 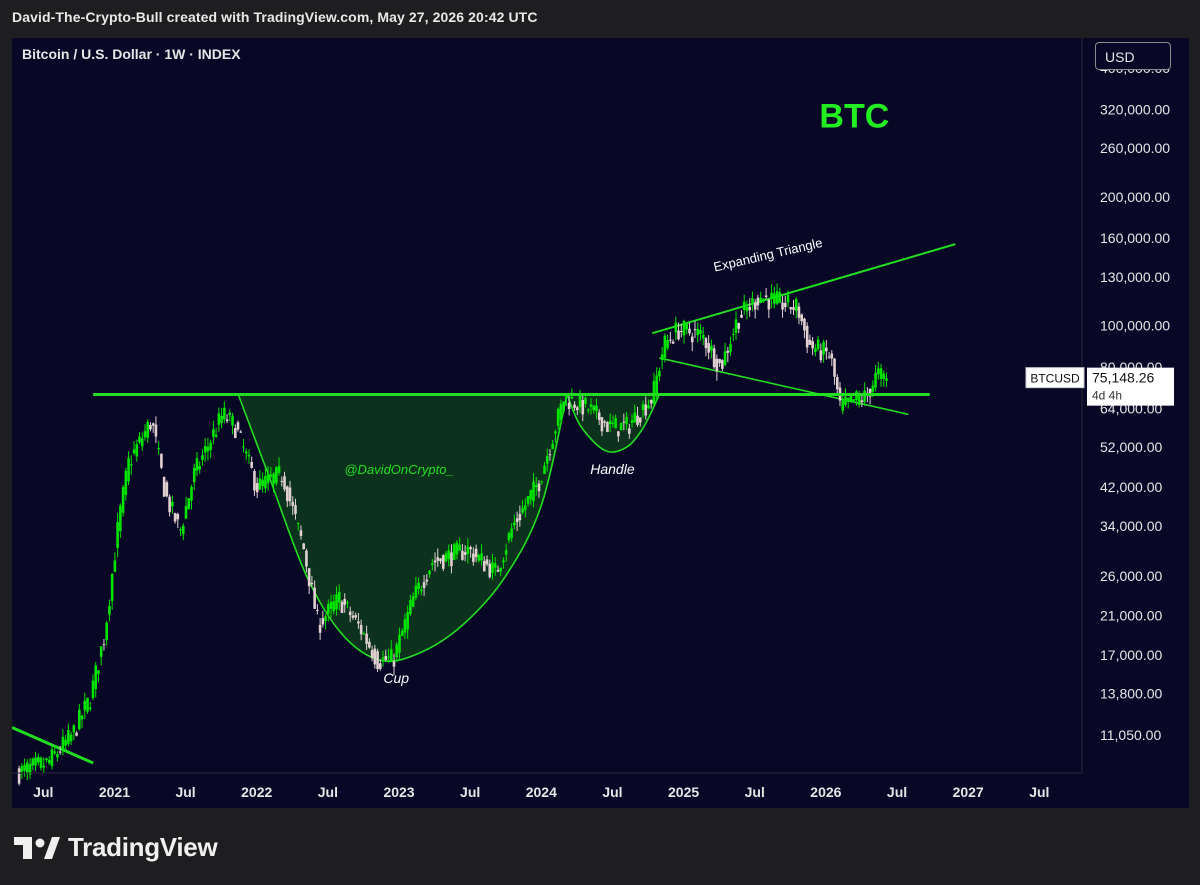 I want to click on price-tick-label: 11,050.00, so click(x=1130, y=735).